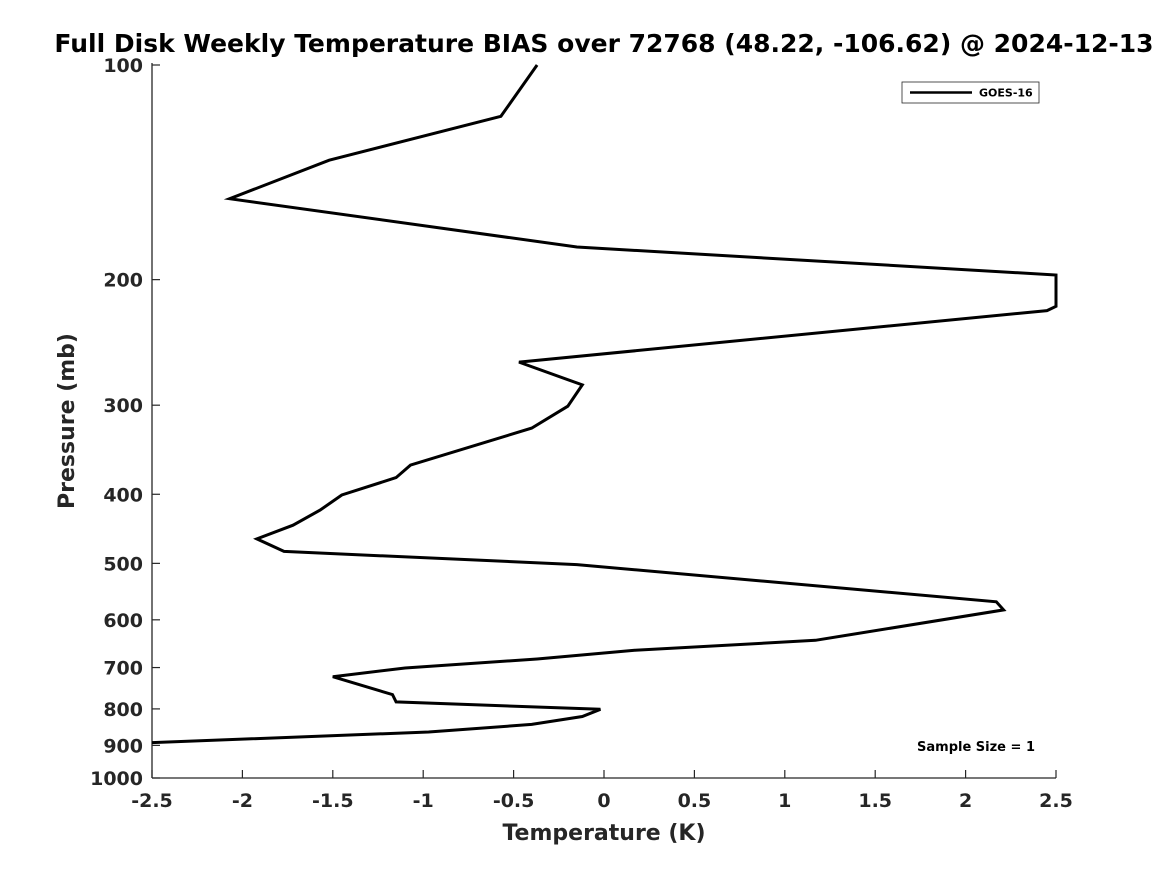 This screenshot has width=1167, height=875. I want to click on y-tick-label: 900, so click(123, 746).